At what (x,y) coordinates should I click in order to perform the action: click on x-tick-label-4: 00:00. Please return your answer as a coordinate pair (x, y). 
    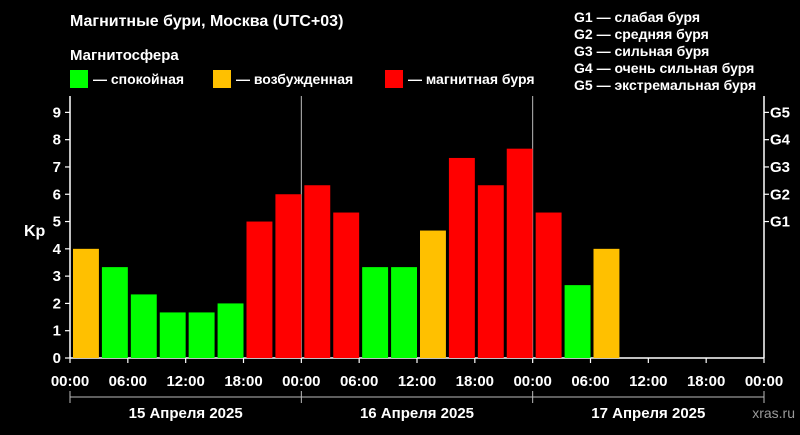
    Looking at the image, I should click on (301, 381).